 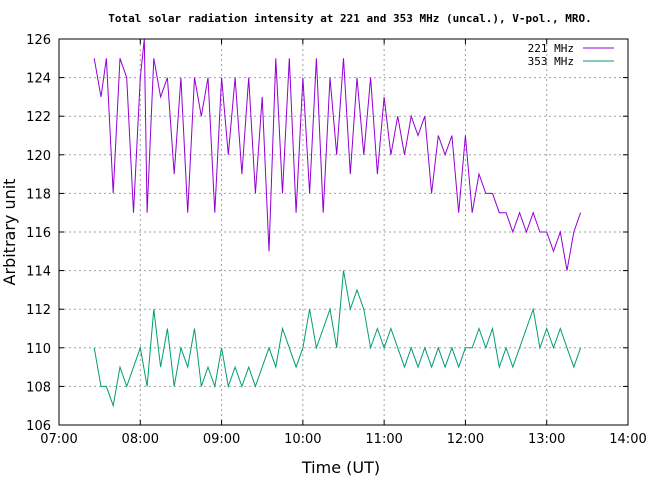 I want to click on x-tick-label: 13:00, so click(x=546, y=439).